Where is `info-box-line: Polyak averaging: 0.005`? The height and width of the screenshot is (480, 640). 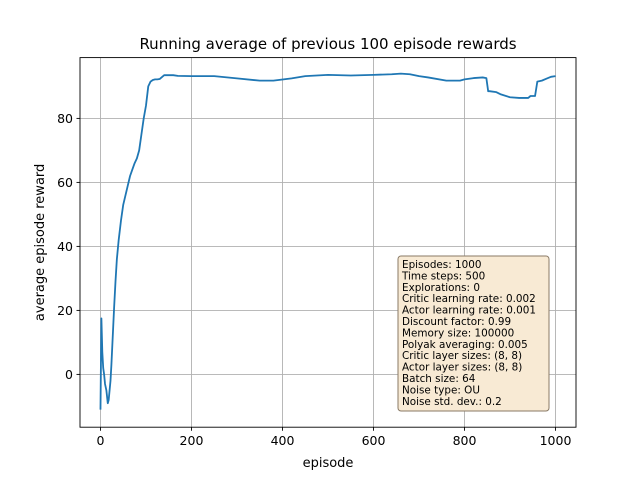 info-box-line: Polyak averaging: 0.005 is located at coordinates (465, 345).